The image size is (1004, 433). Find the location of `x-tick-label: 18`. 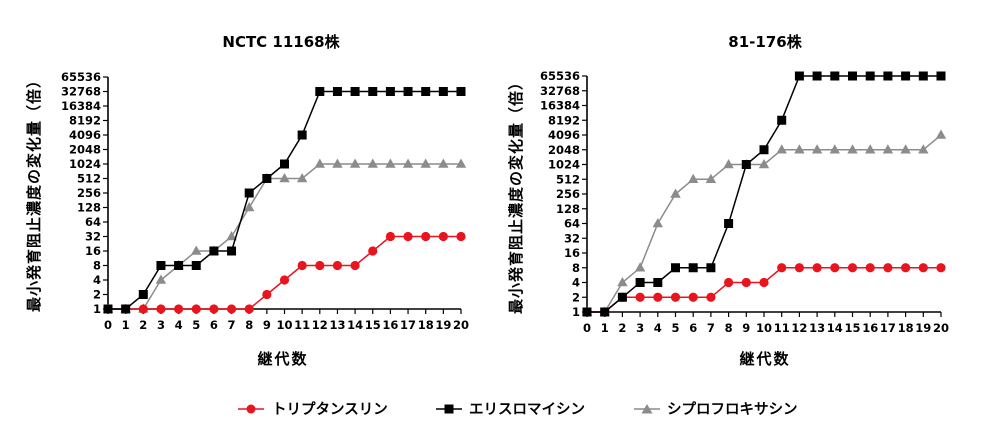

x-tick-label: 18 is located at coordinates (906, 328).